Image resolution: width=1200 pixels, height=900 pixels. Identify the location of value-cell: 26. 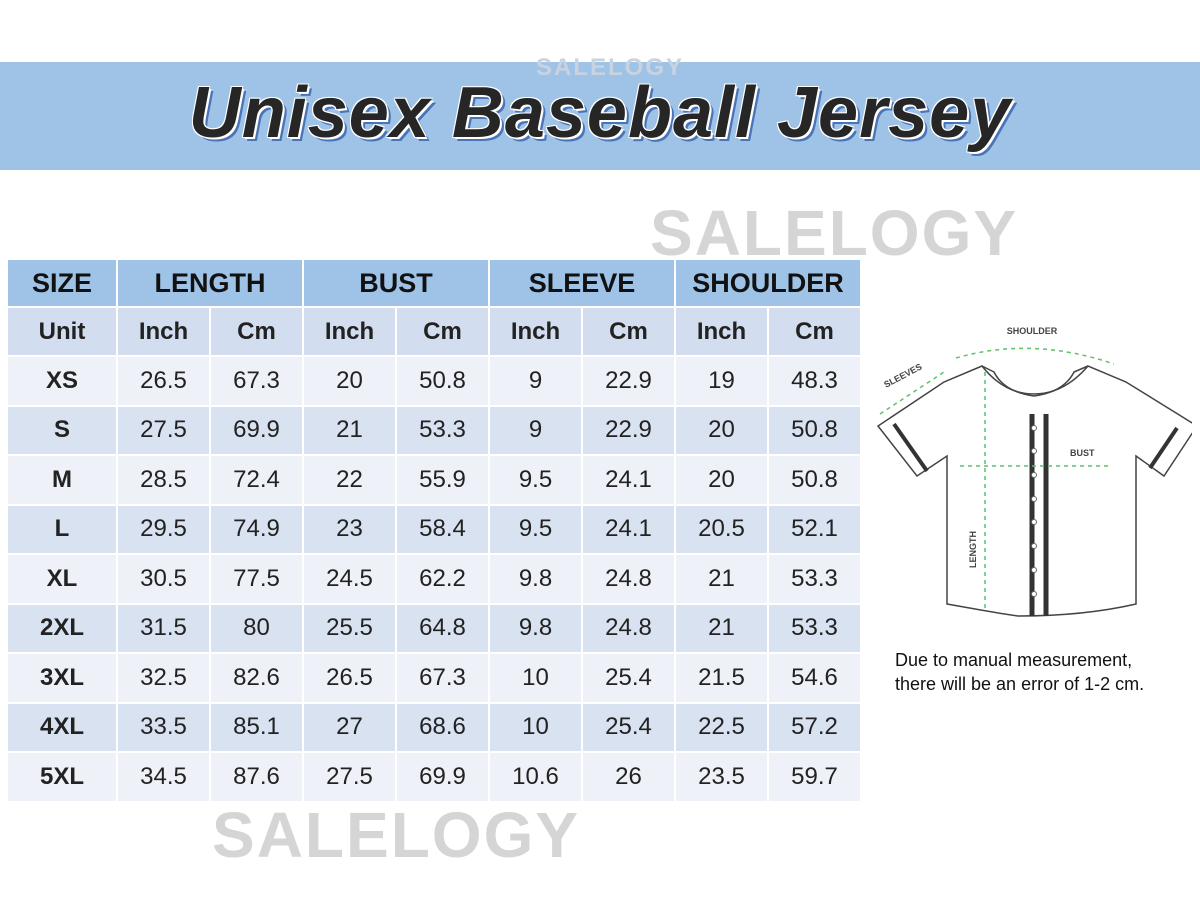
(628, 777).